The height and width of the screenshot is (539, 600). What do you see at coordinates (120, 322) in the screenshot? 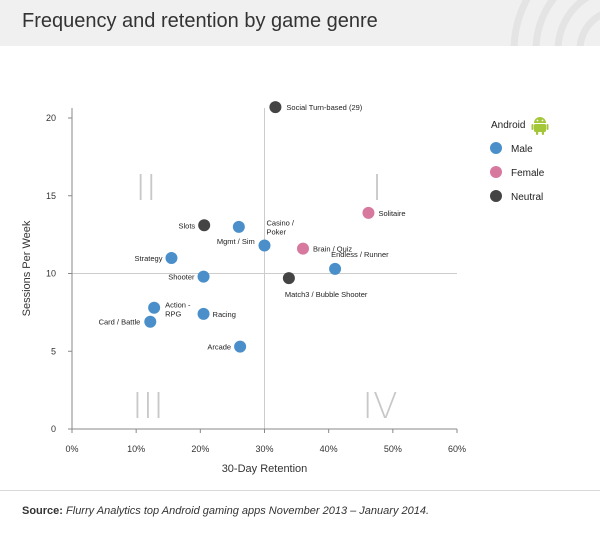
I see `data-point-label: Card / Battle` at bounding box center [120, 322].